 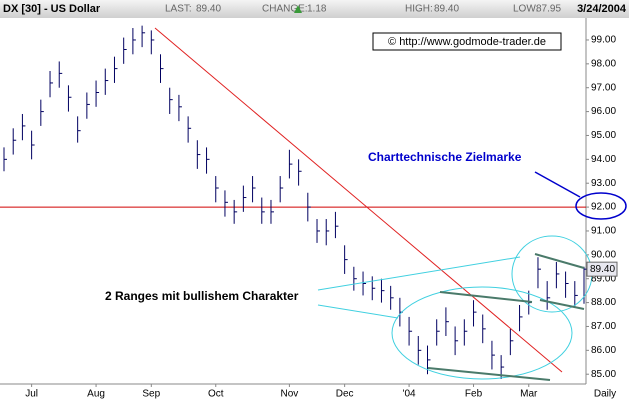 I want to click on x-tick-label: Sep, so click(x=151, y=394).